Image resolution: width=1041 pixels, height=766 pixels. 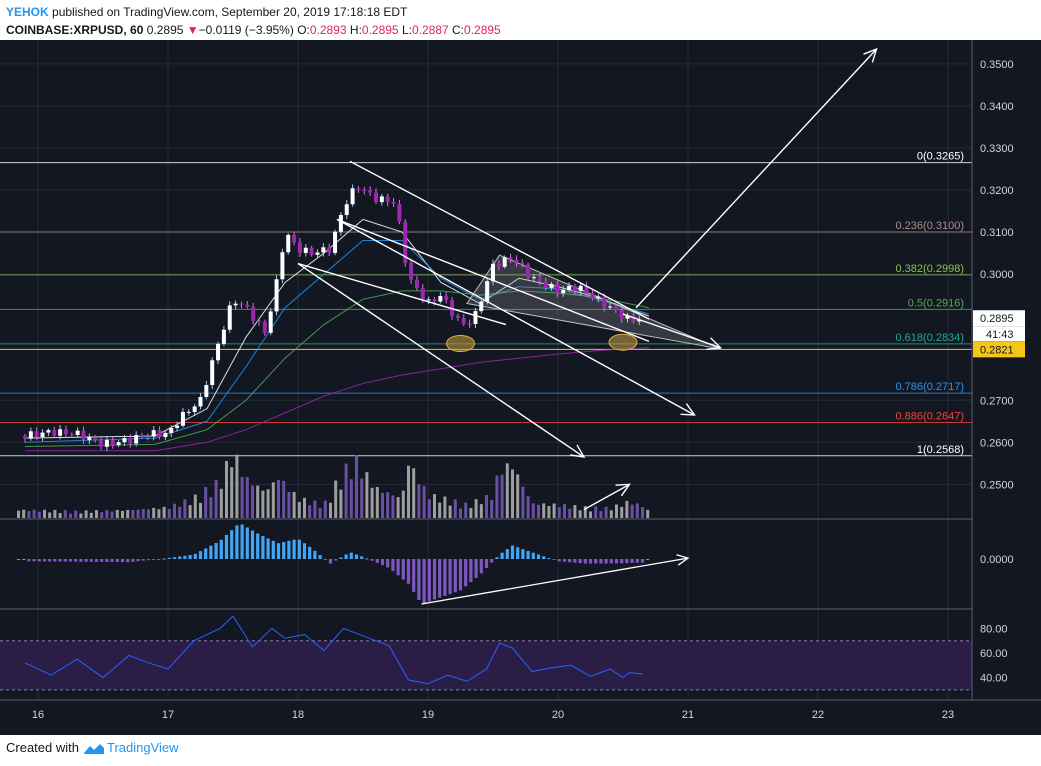 I want to click on volume-arrow, so click(x=606, y=497).